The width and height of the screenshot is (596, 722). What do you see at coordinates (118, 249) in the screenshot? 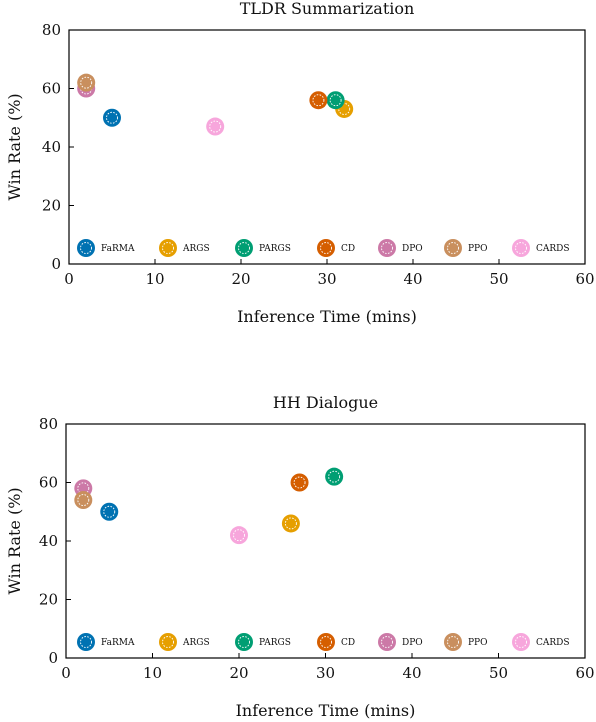
I see `legend-label: FaRMA` at bounding box center [118, 249].